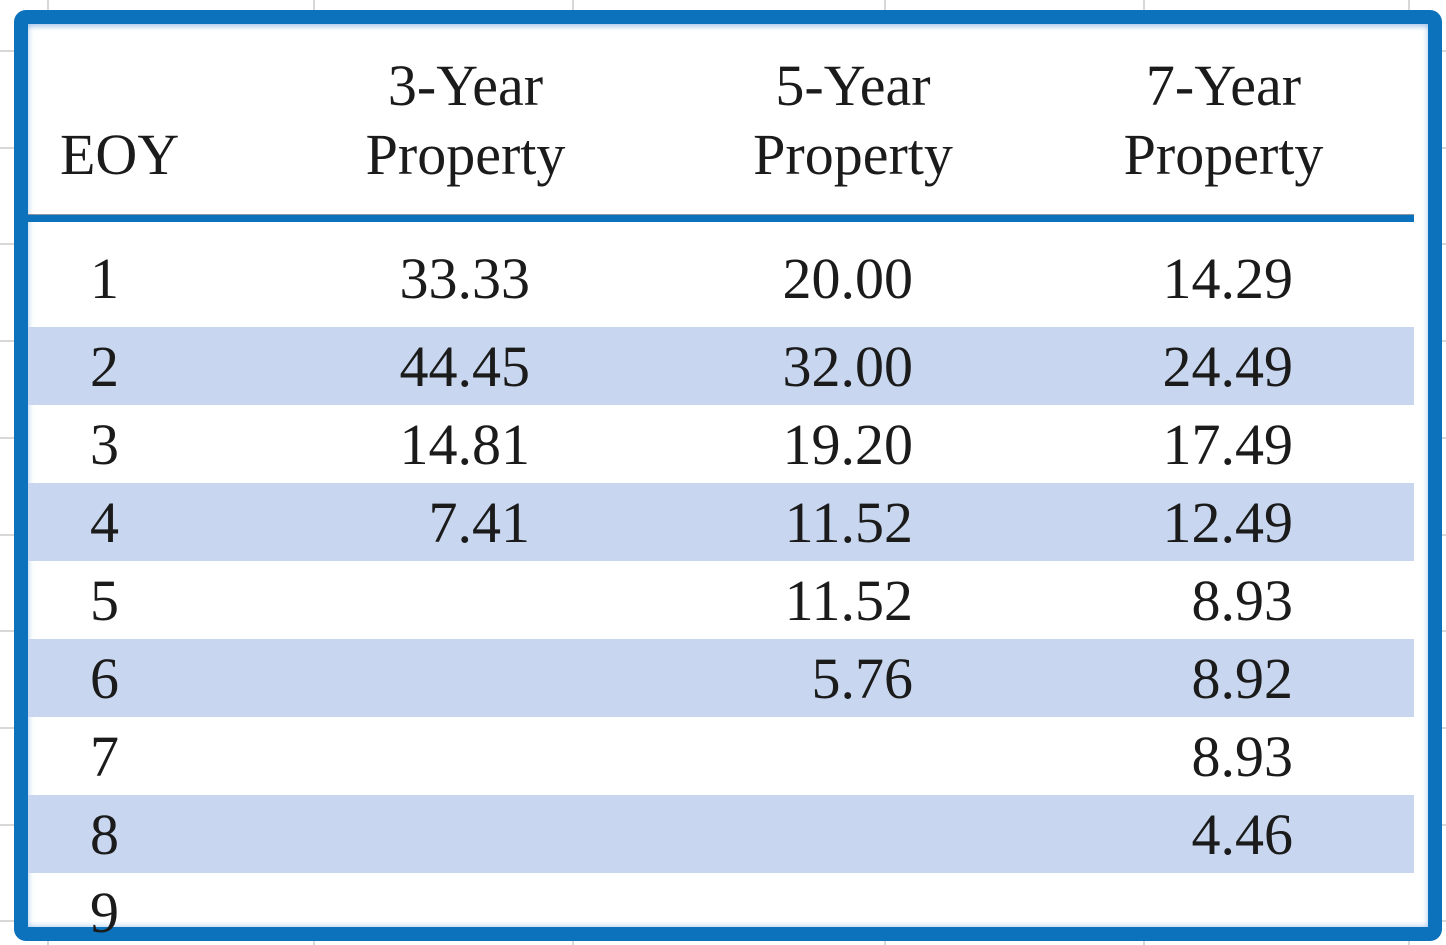 Image resolution: width=1446 pixels, height=945 pixels. Describe the element at coordinates (1223, 154) in the screenshot. I see `col-header-7yr-line2: Property` at that location.